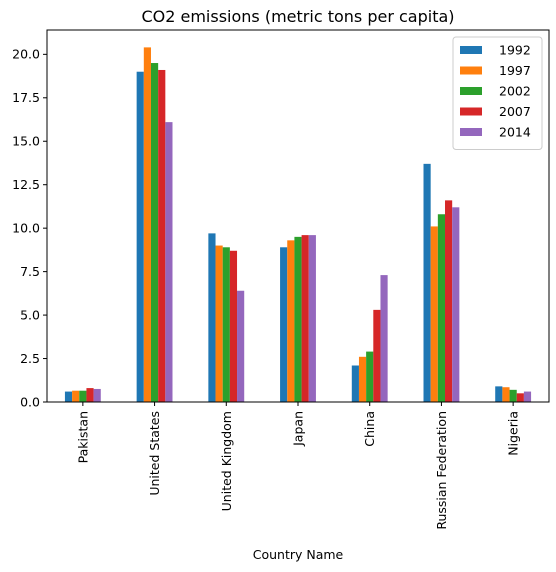 This screenshot has width=556, height=572. Describe the element at coordinates (312, 318) in the screenshot. I see `bar-japan-2014` at that location.